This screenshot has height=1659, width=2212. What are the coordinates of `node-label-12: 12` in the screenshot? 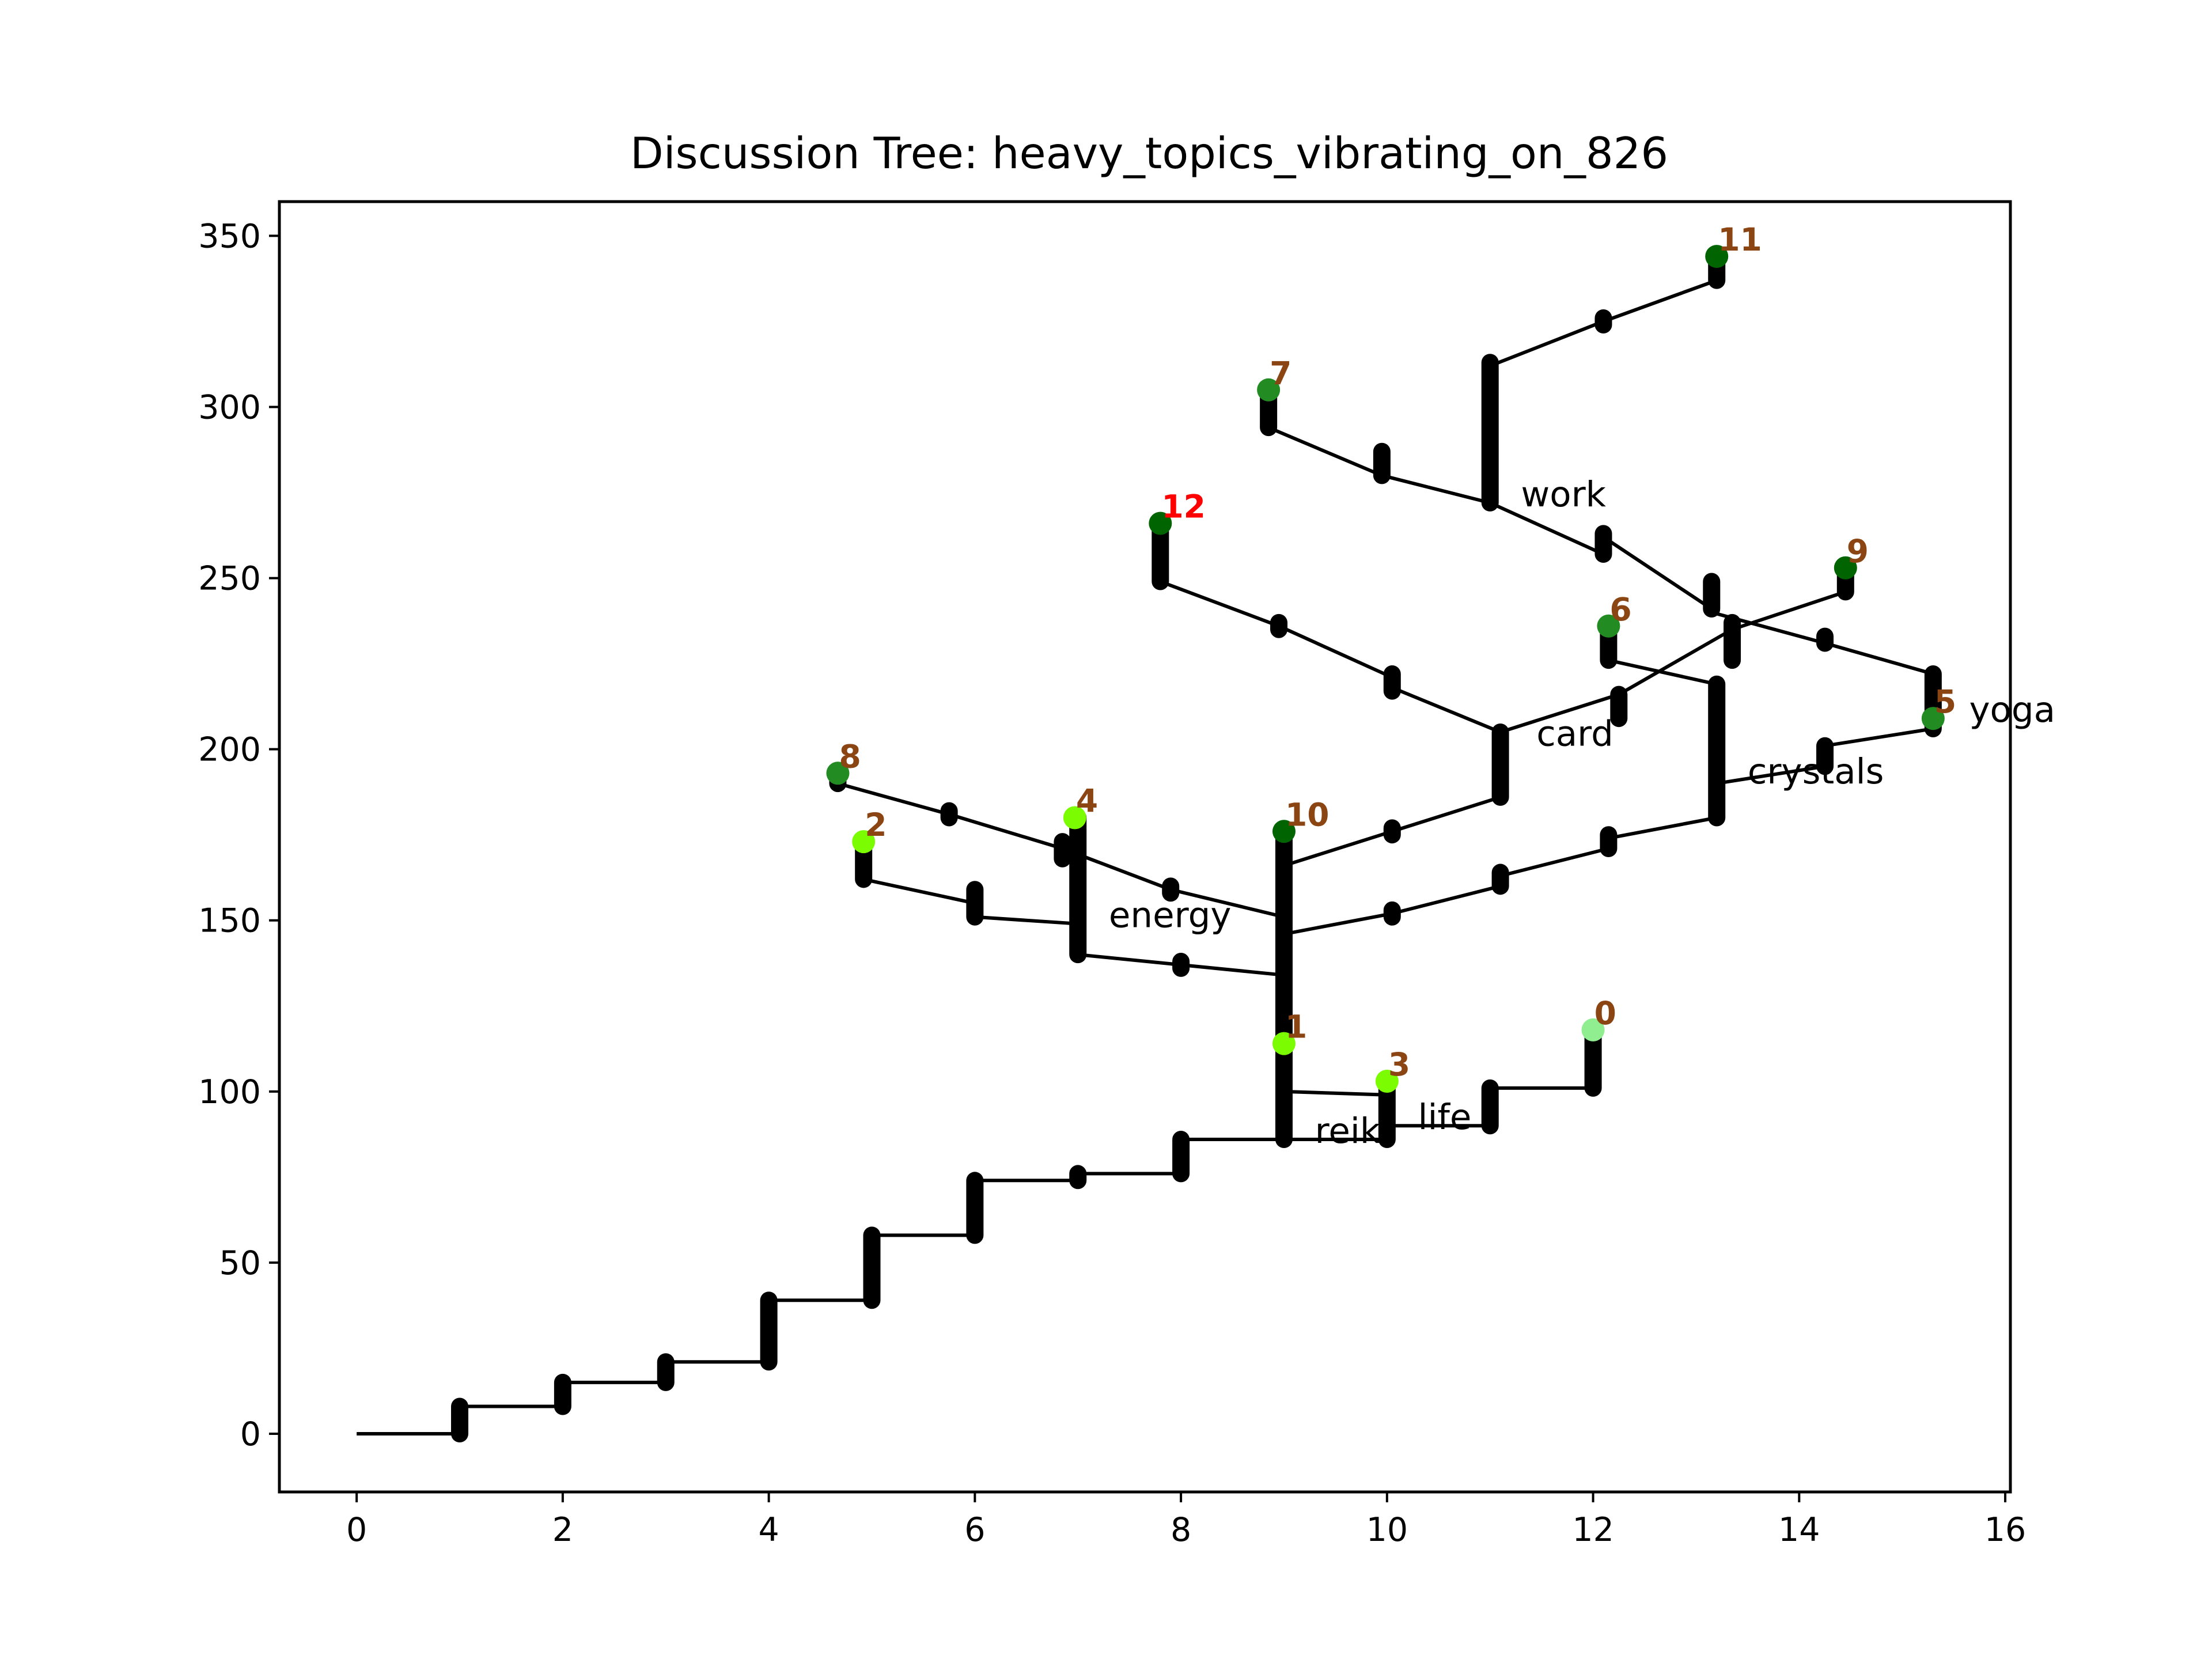 It's located at (1183, 506).